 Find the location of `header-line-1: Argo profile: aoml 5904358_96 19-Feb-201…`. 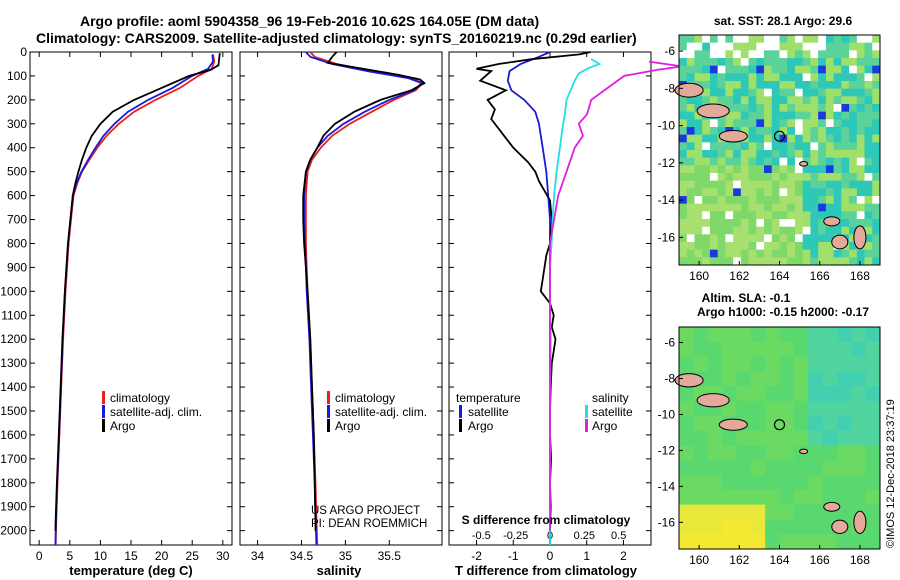

header-line-1: Argo profile: aoml 5904358_96 19-Feb-201… is located at coordinates (309, 21).